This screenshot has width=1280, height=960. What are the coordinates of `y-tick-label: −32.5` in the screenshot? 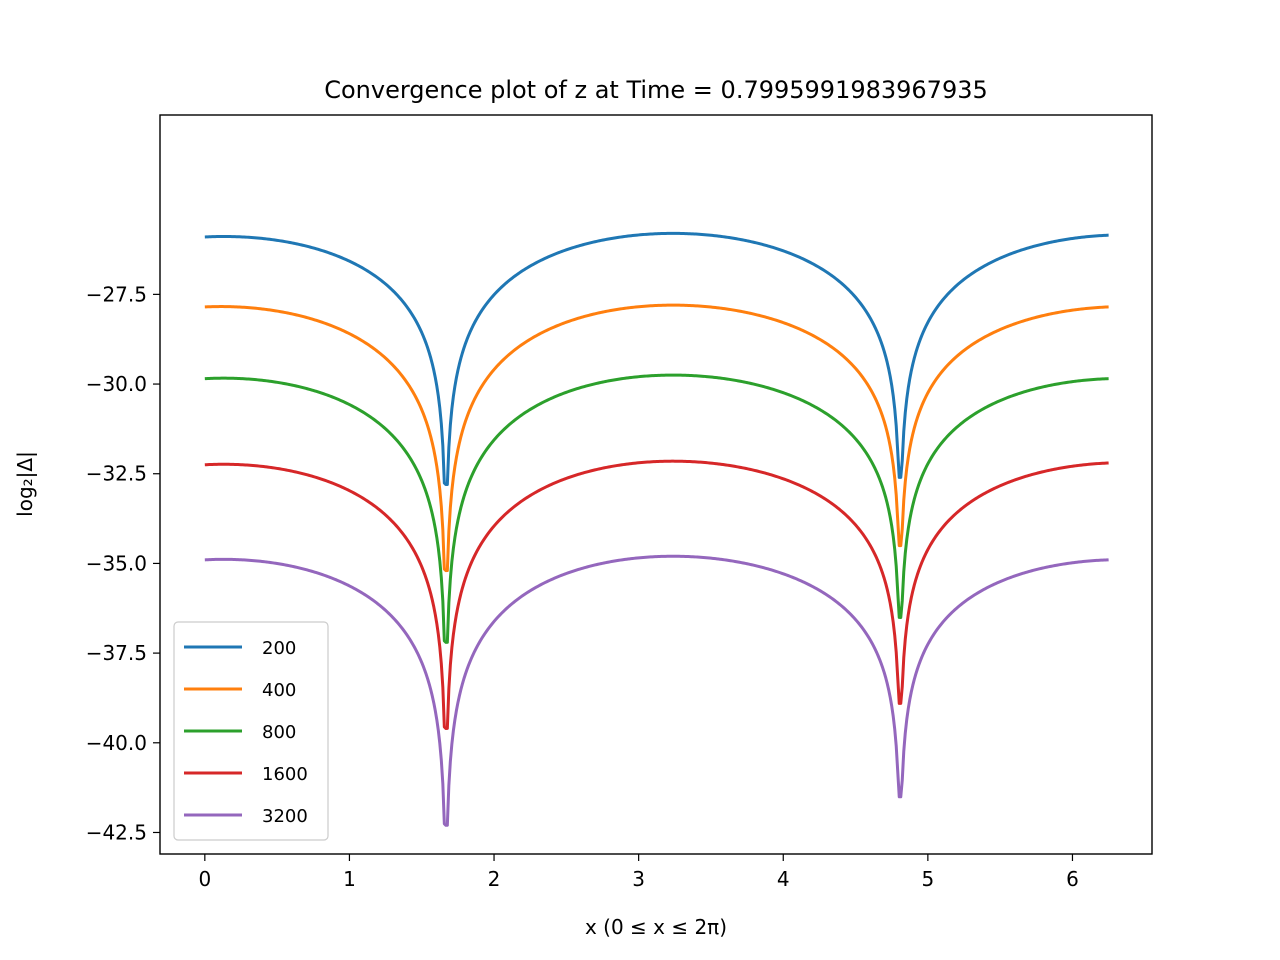 It's located at (116, 474).